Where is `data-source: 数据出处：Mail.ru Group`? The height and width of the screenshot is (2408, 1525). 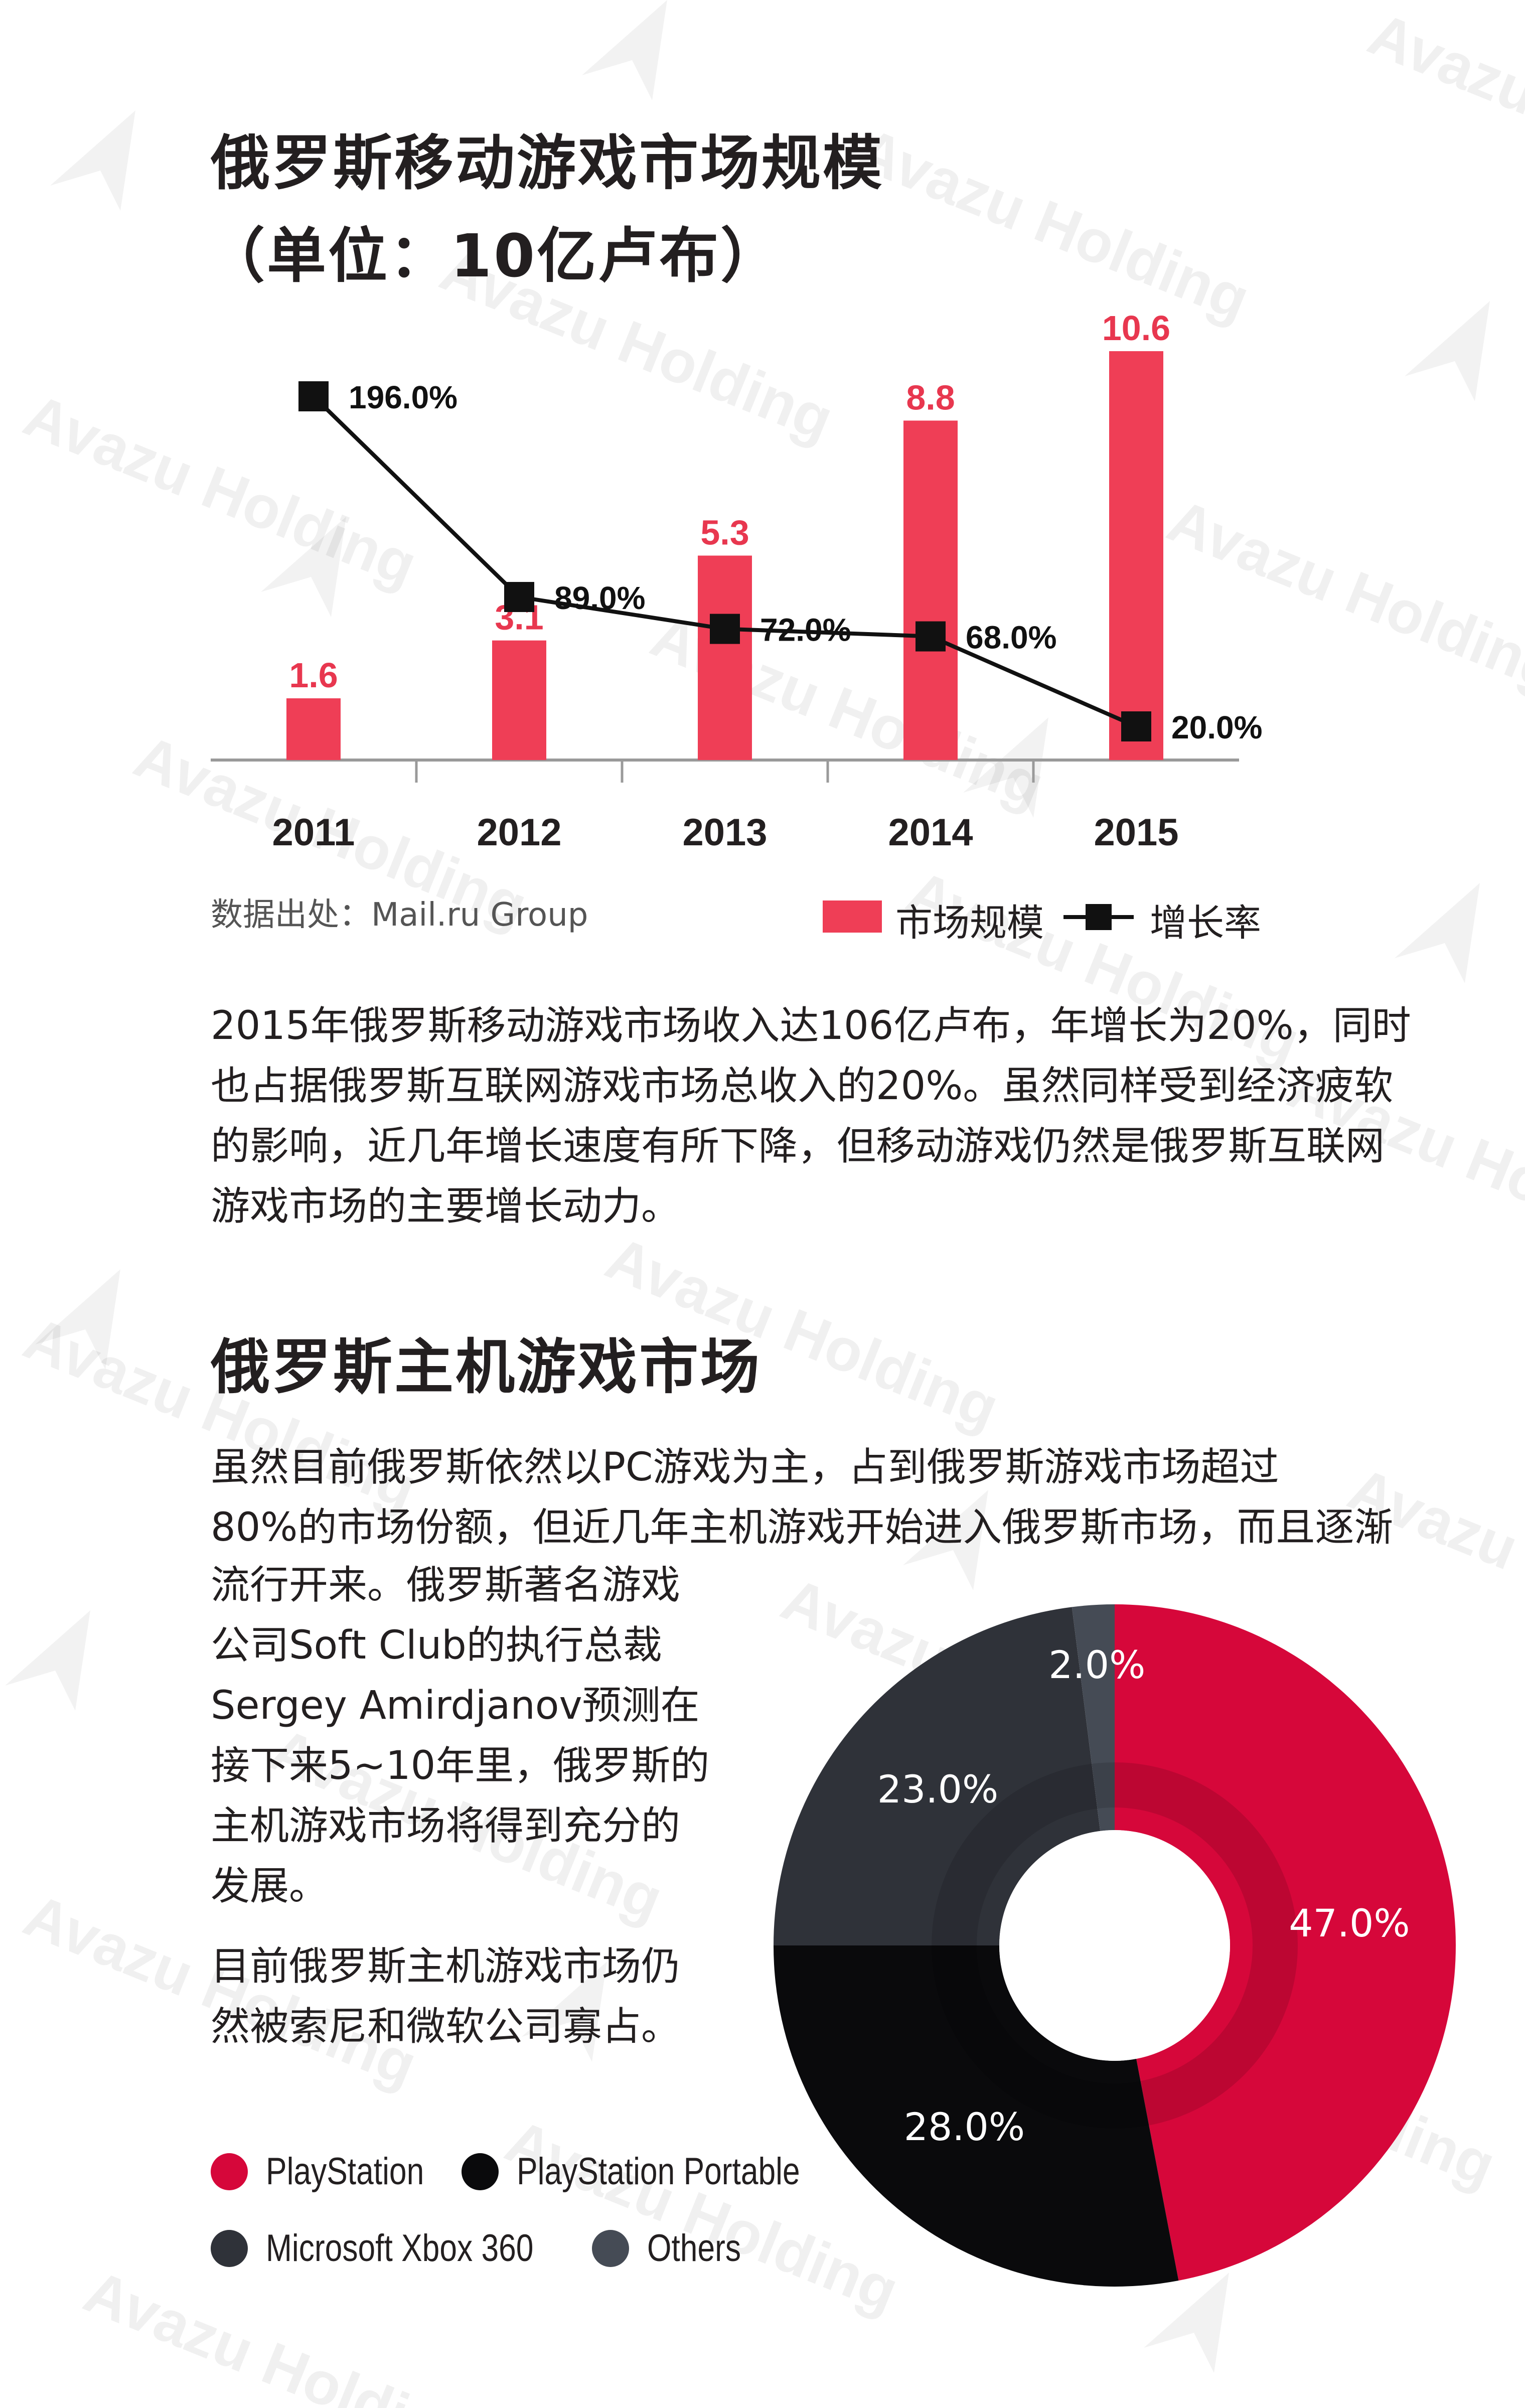 data-source: 数据出处：Mail.ru Group is located at coordinates (400, 915).